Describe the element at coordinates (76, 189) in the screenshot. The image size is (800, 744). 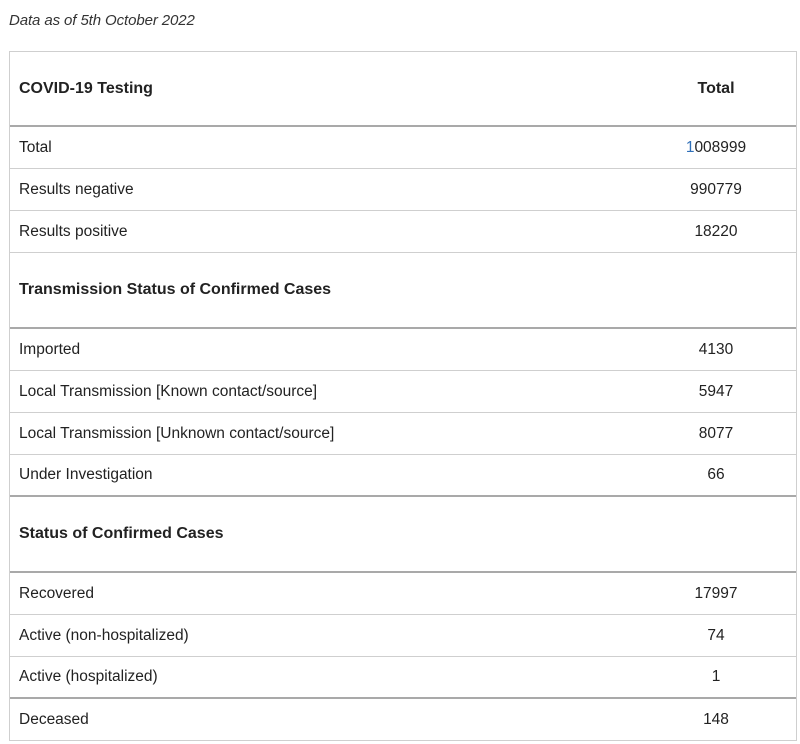
I see `row-label: Results negative` at that location.